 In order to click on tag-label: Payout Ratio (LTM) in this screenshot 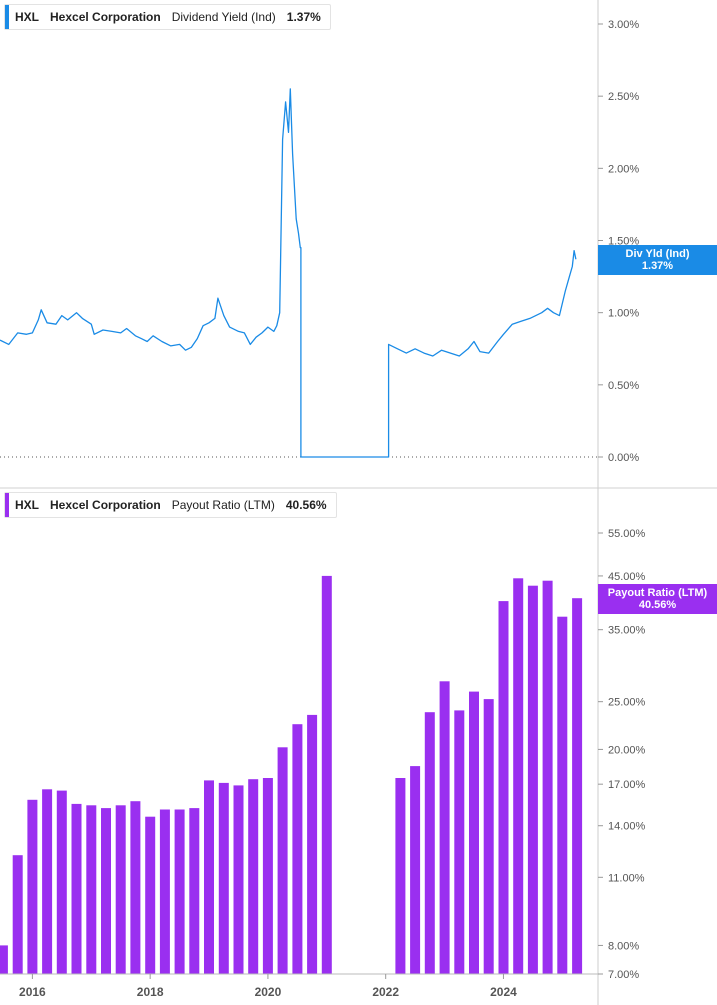, I will do `click(657, 593)`.